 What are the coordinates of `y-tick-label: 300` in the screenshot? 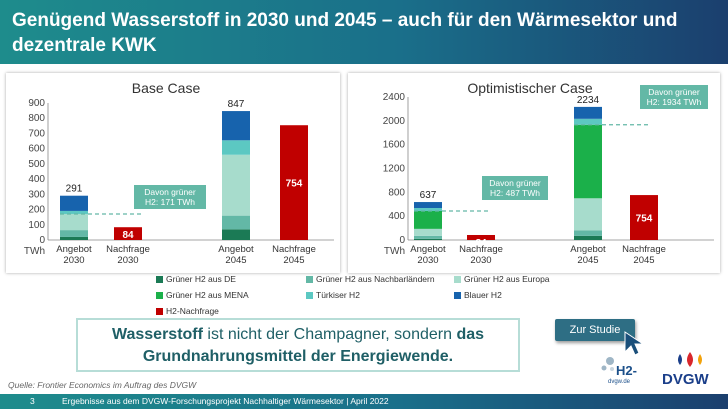 It's located at (36, 194).